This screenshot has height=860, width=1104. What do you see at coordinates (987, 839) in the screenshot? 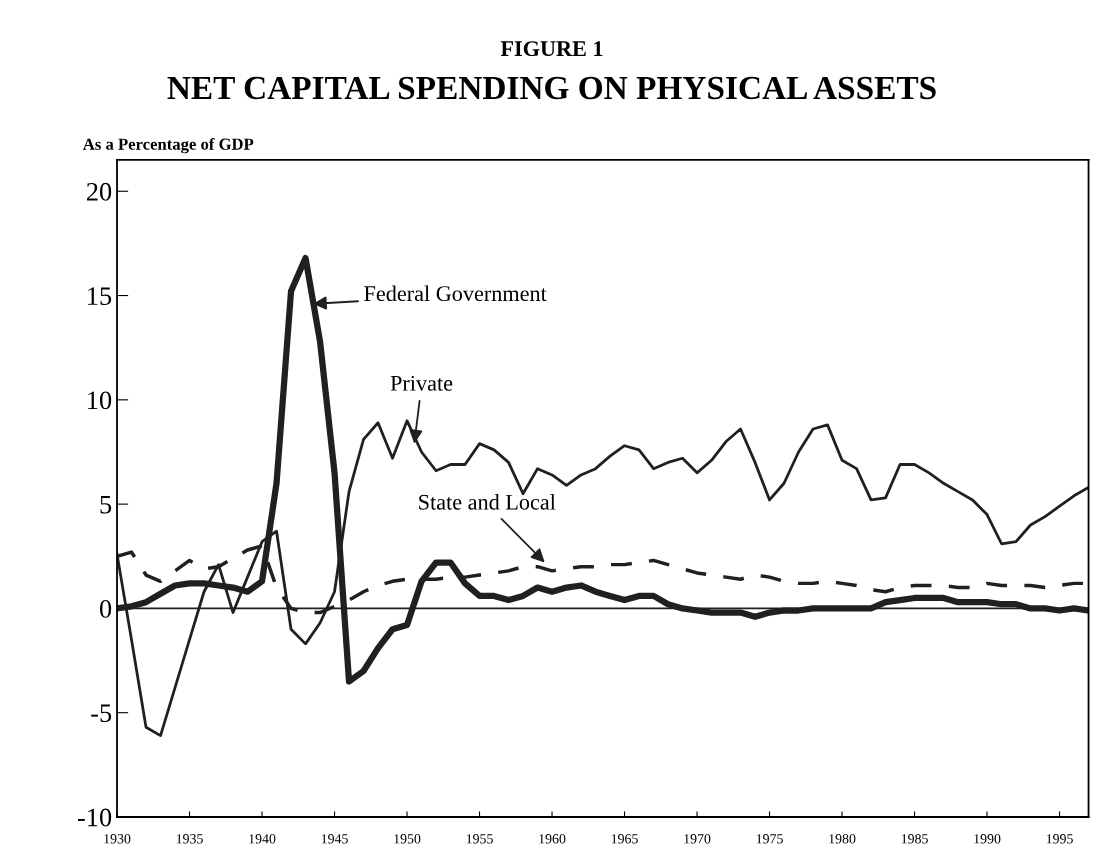
I see `x-tick-label: 1990` at bounding box center [987, 839].